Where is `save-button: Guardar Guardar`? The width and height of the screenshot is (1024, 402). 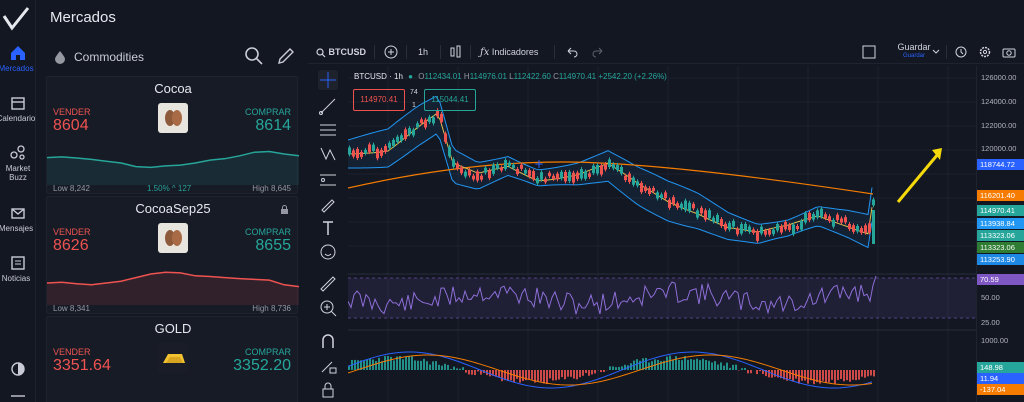
save-button: Guardar Guardar is located at coordinates (914, 50).